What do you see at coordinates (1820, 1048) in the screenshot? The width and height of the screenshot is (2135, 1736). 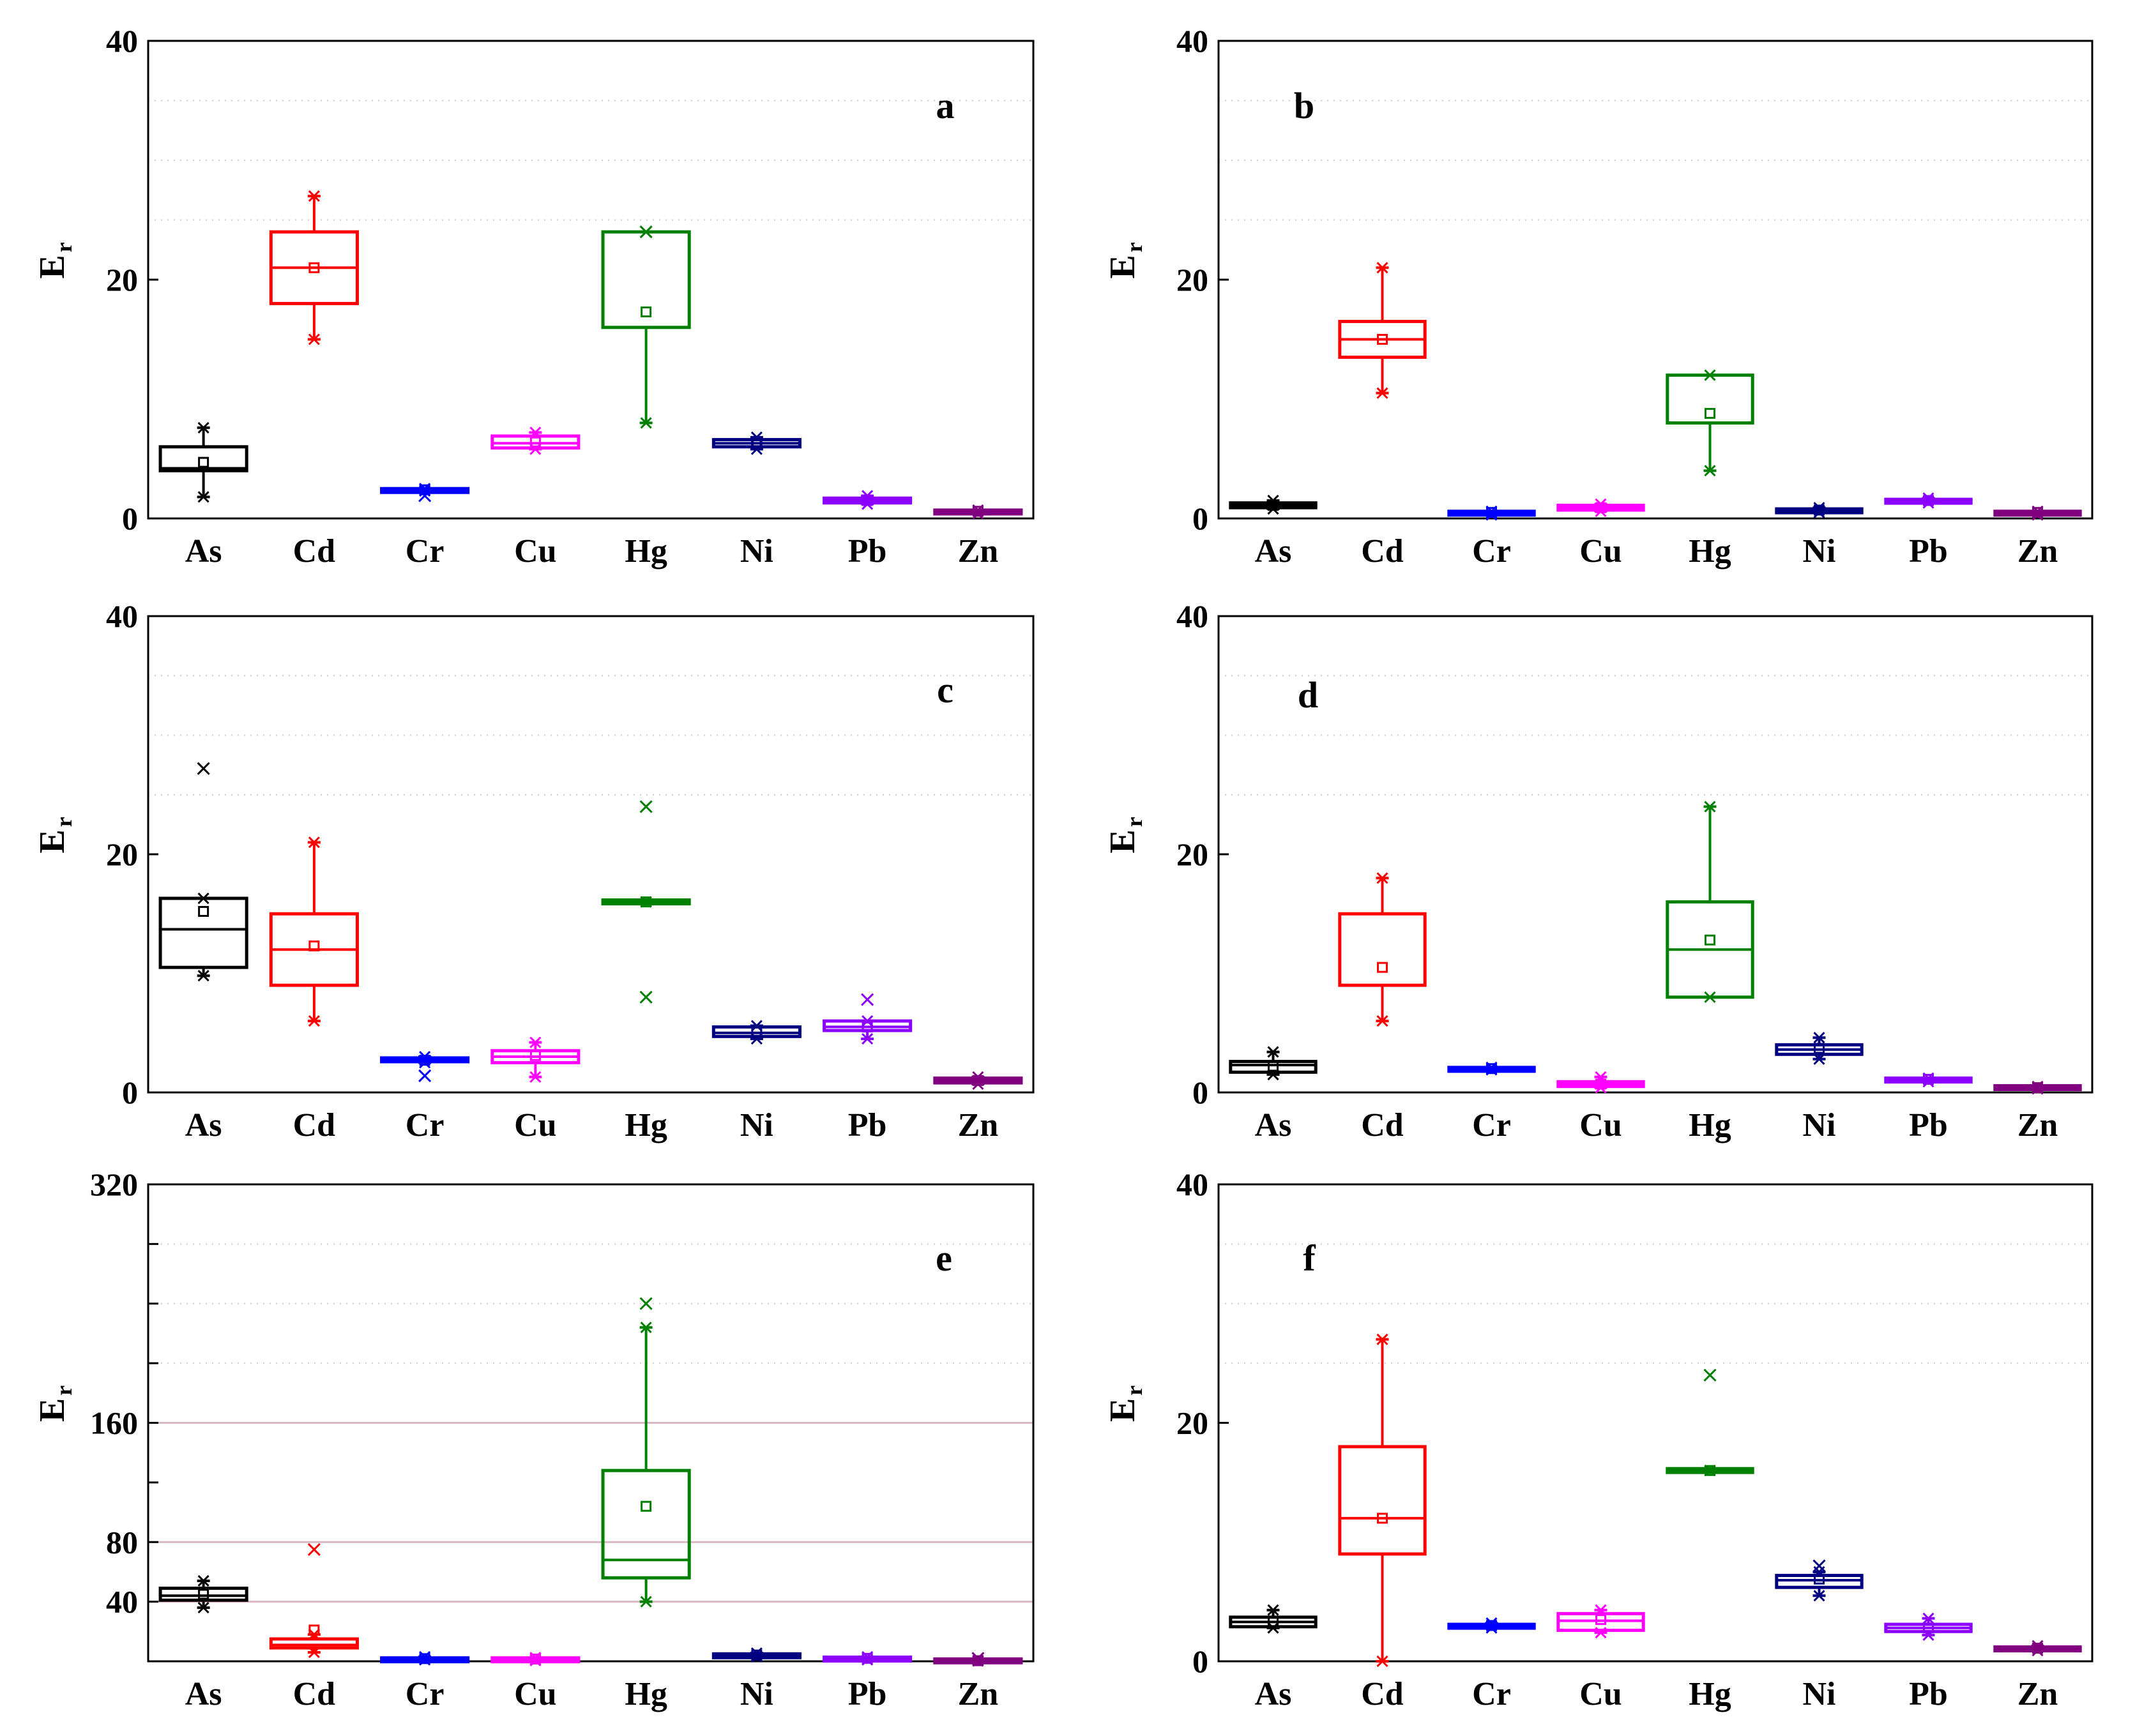 I see `box-ni` at bounding box center [1820, 1048].